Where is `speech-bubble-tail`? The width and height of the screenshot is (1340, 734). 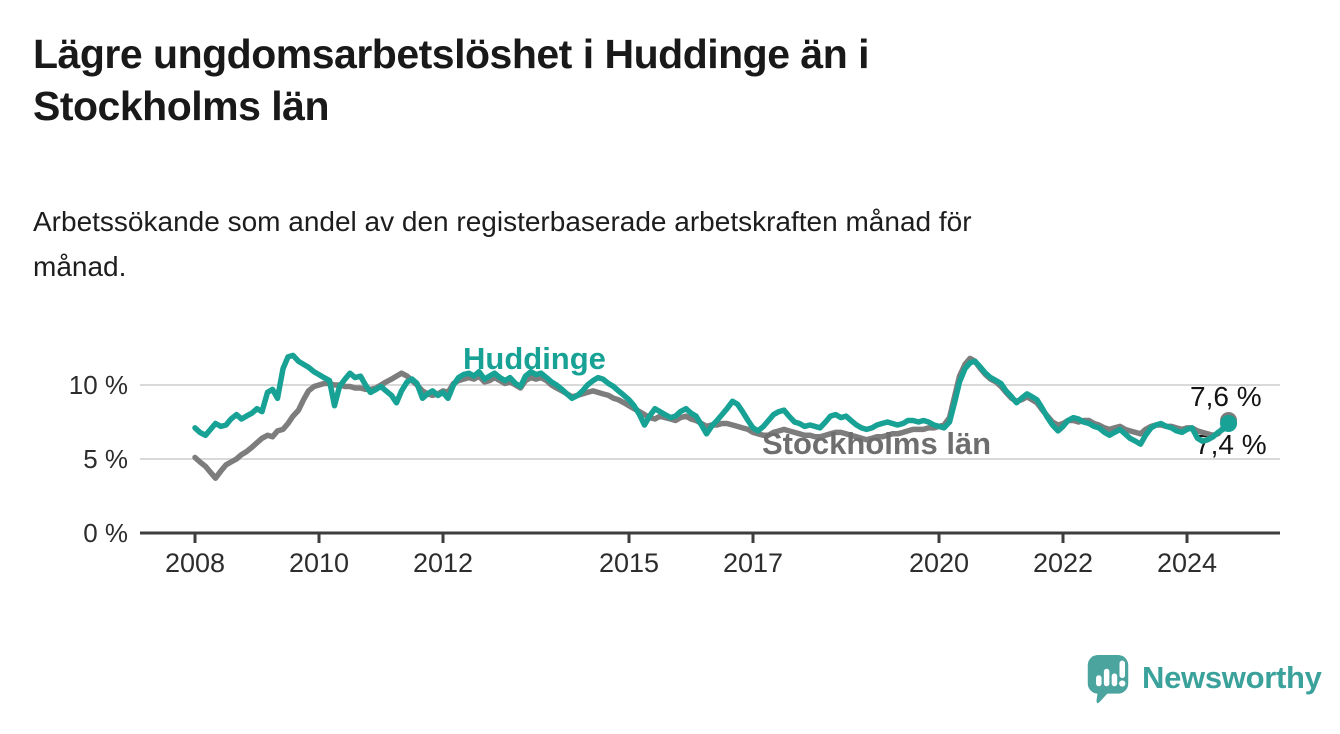
speech-bubble-tail is located at coordinates (1103, 697).